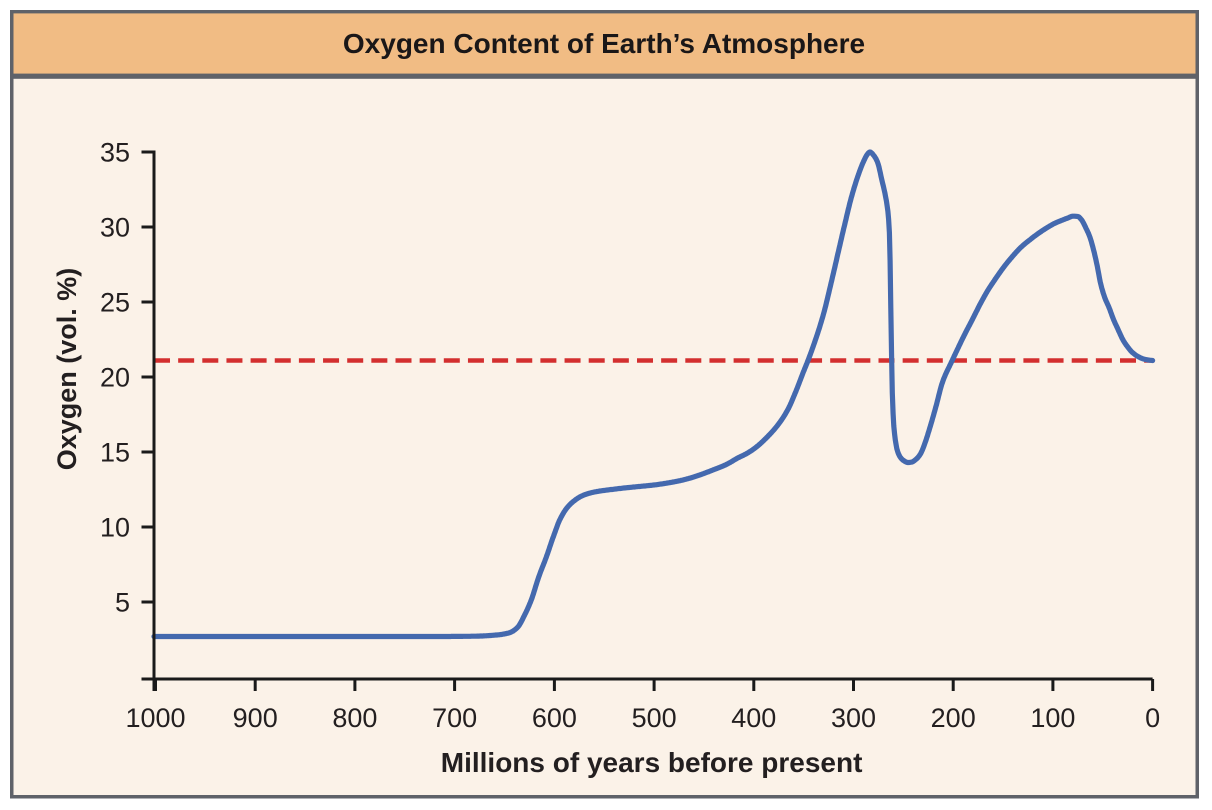  What do you see at coordinates (122, 603) in the screenshot?
I see `svg-text: 5` at bounding box center [122, 603].